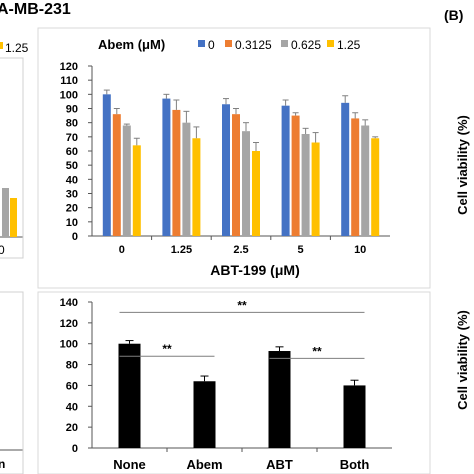  What do you see at coordinates (72, 428) in the screenshot?
I see `bottom-y-tick-label: 20` at bounding box center [72, 428].